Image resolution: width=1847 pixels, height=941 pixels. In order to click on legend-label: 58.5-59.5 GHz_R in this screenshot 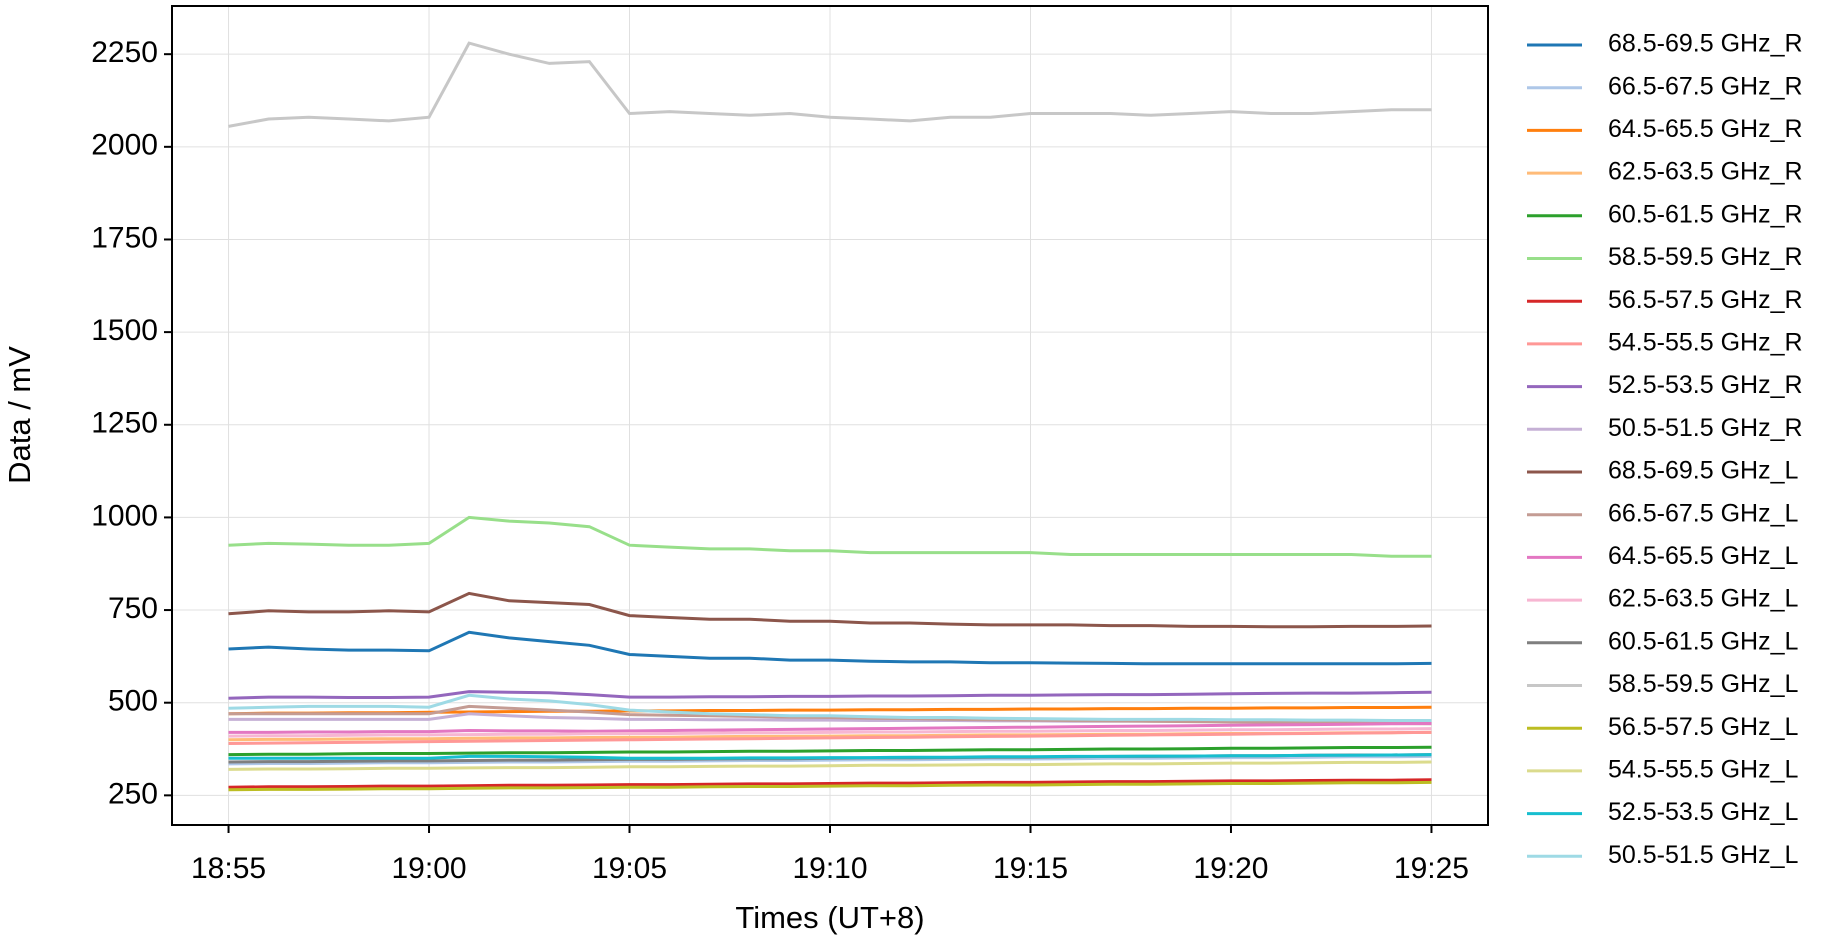, I will do `click(1705, 257)`.